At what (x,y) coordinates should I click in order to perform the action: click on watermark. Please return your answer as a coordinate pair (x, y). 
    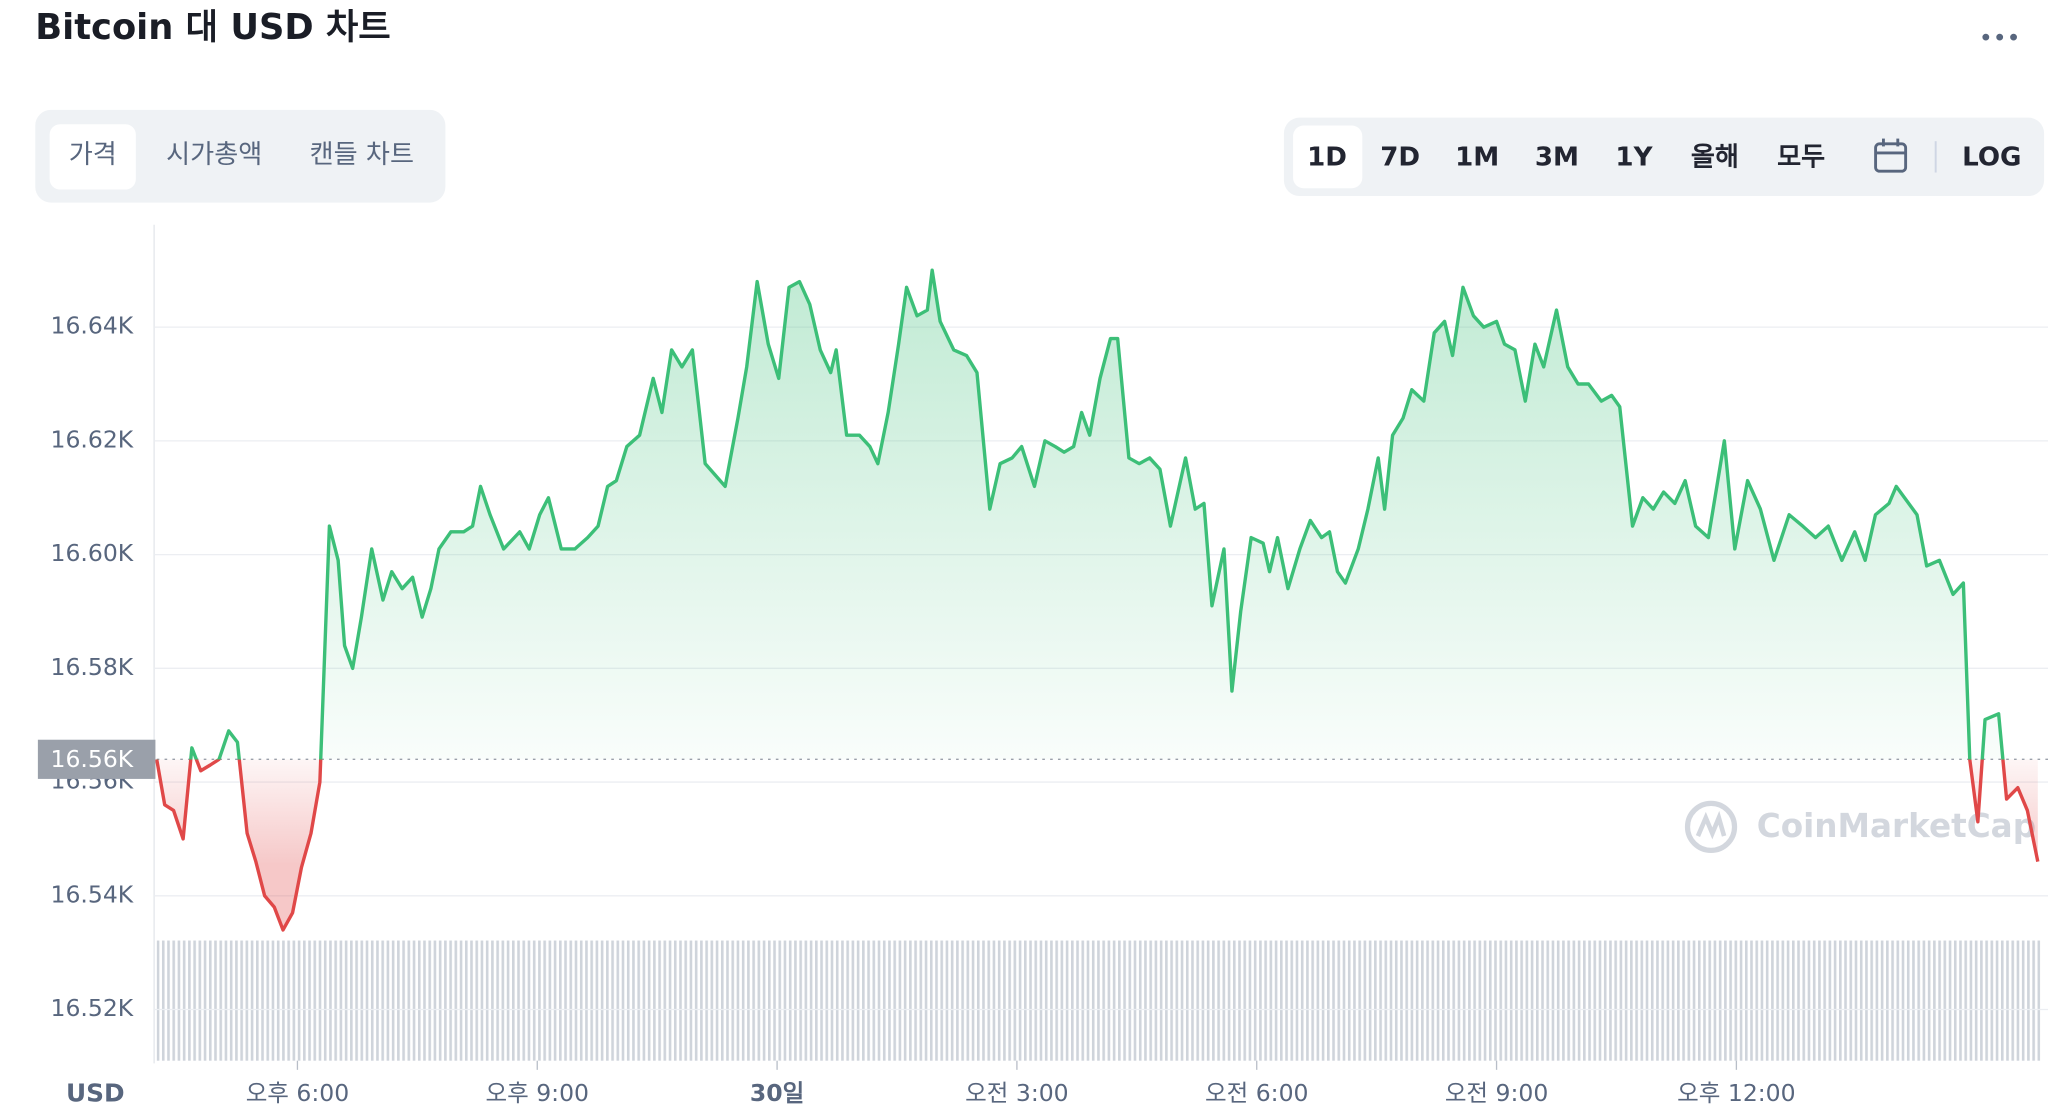
    Looking at the image, I should click on (1711, 827).